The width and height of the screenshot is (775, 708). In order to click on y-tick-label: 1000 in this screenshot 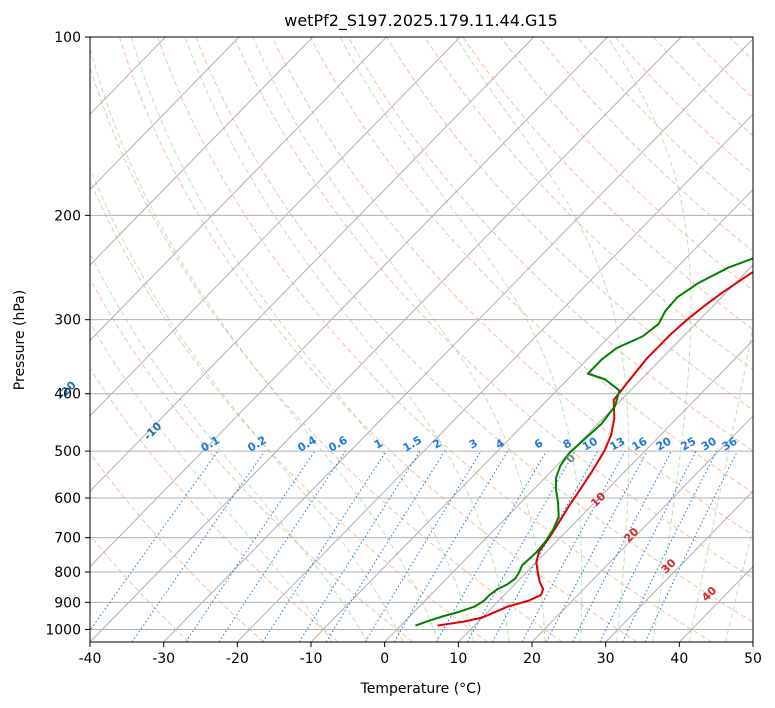, I will do `click(63, 630)`.